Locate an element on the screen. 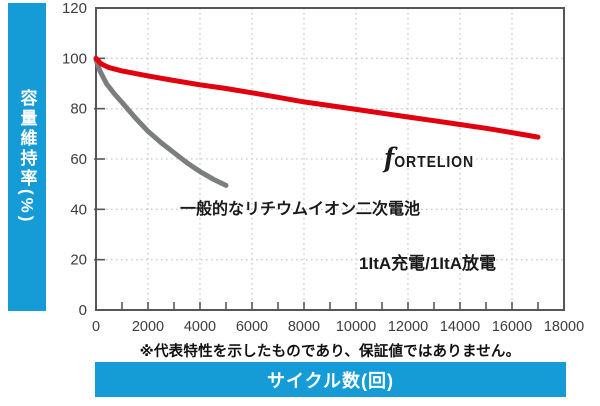 Image resolution: width=600 pixels, height=406 pixels. series-line-generic is located at coordinates (161, 122).